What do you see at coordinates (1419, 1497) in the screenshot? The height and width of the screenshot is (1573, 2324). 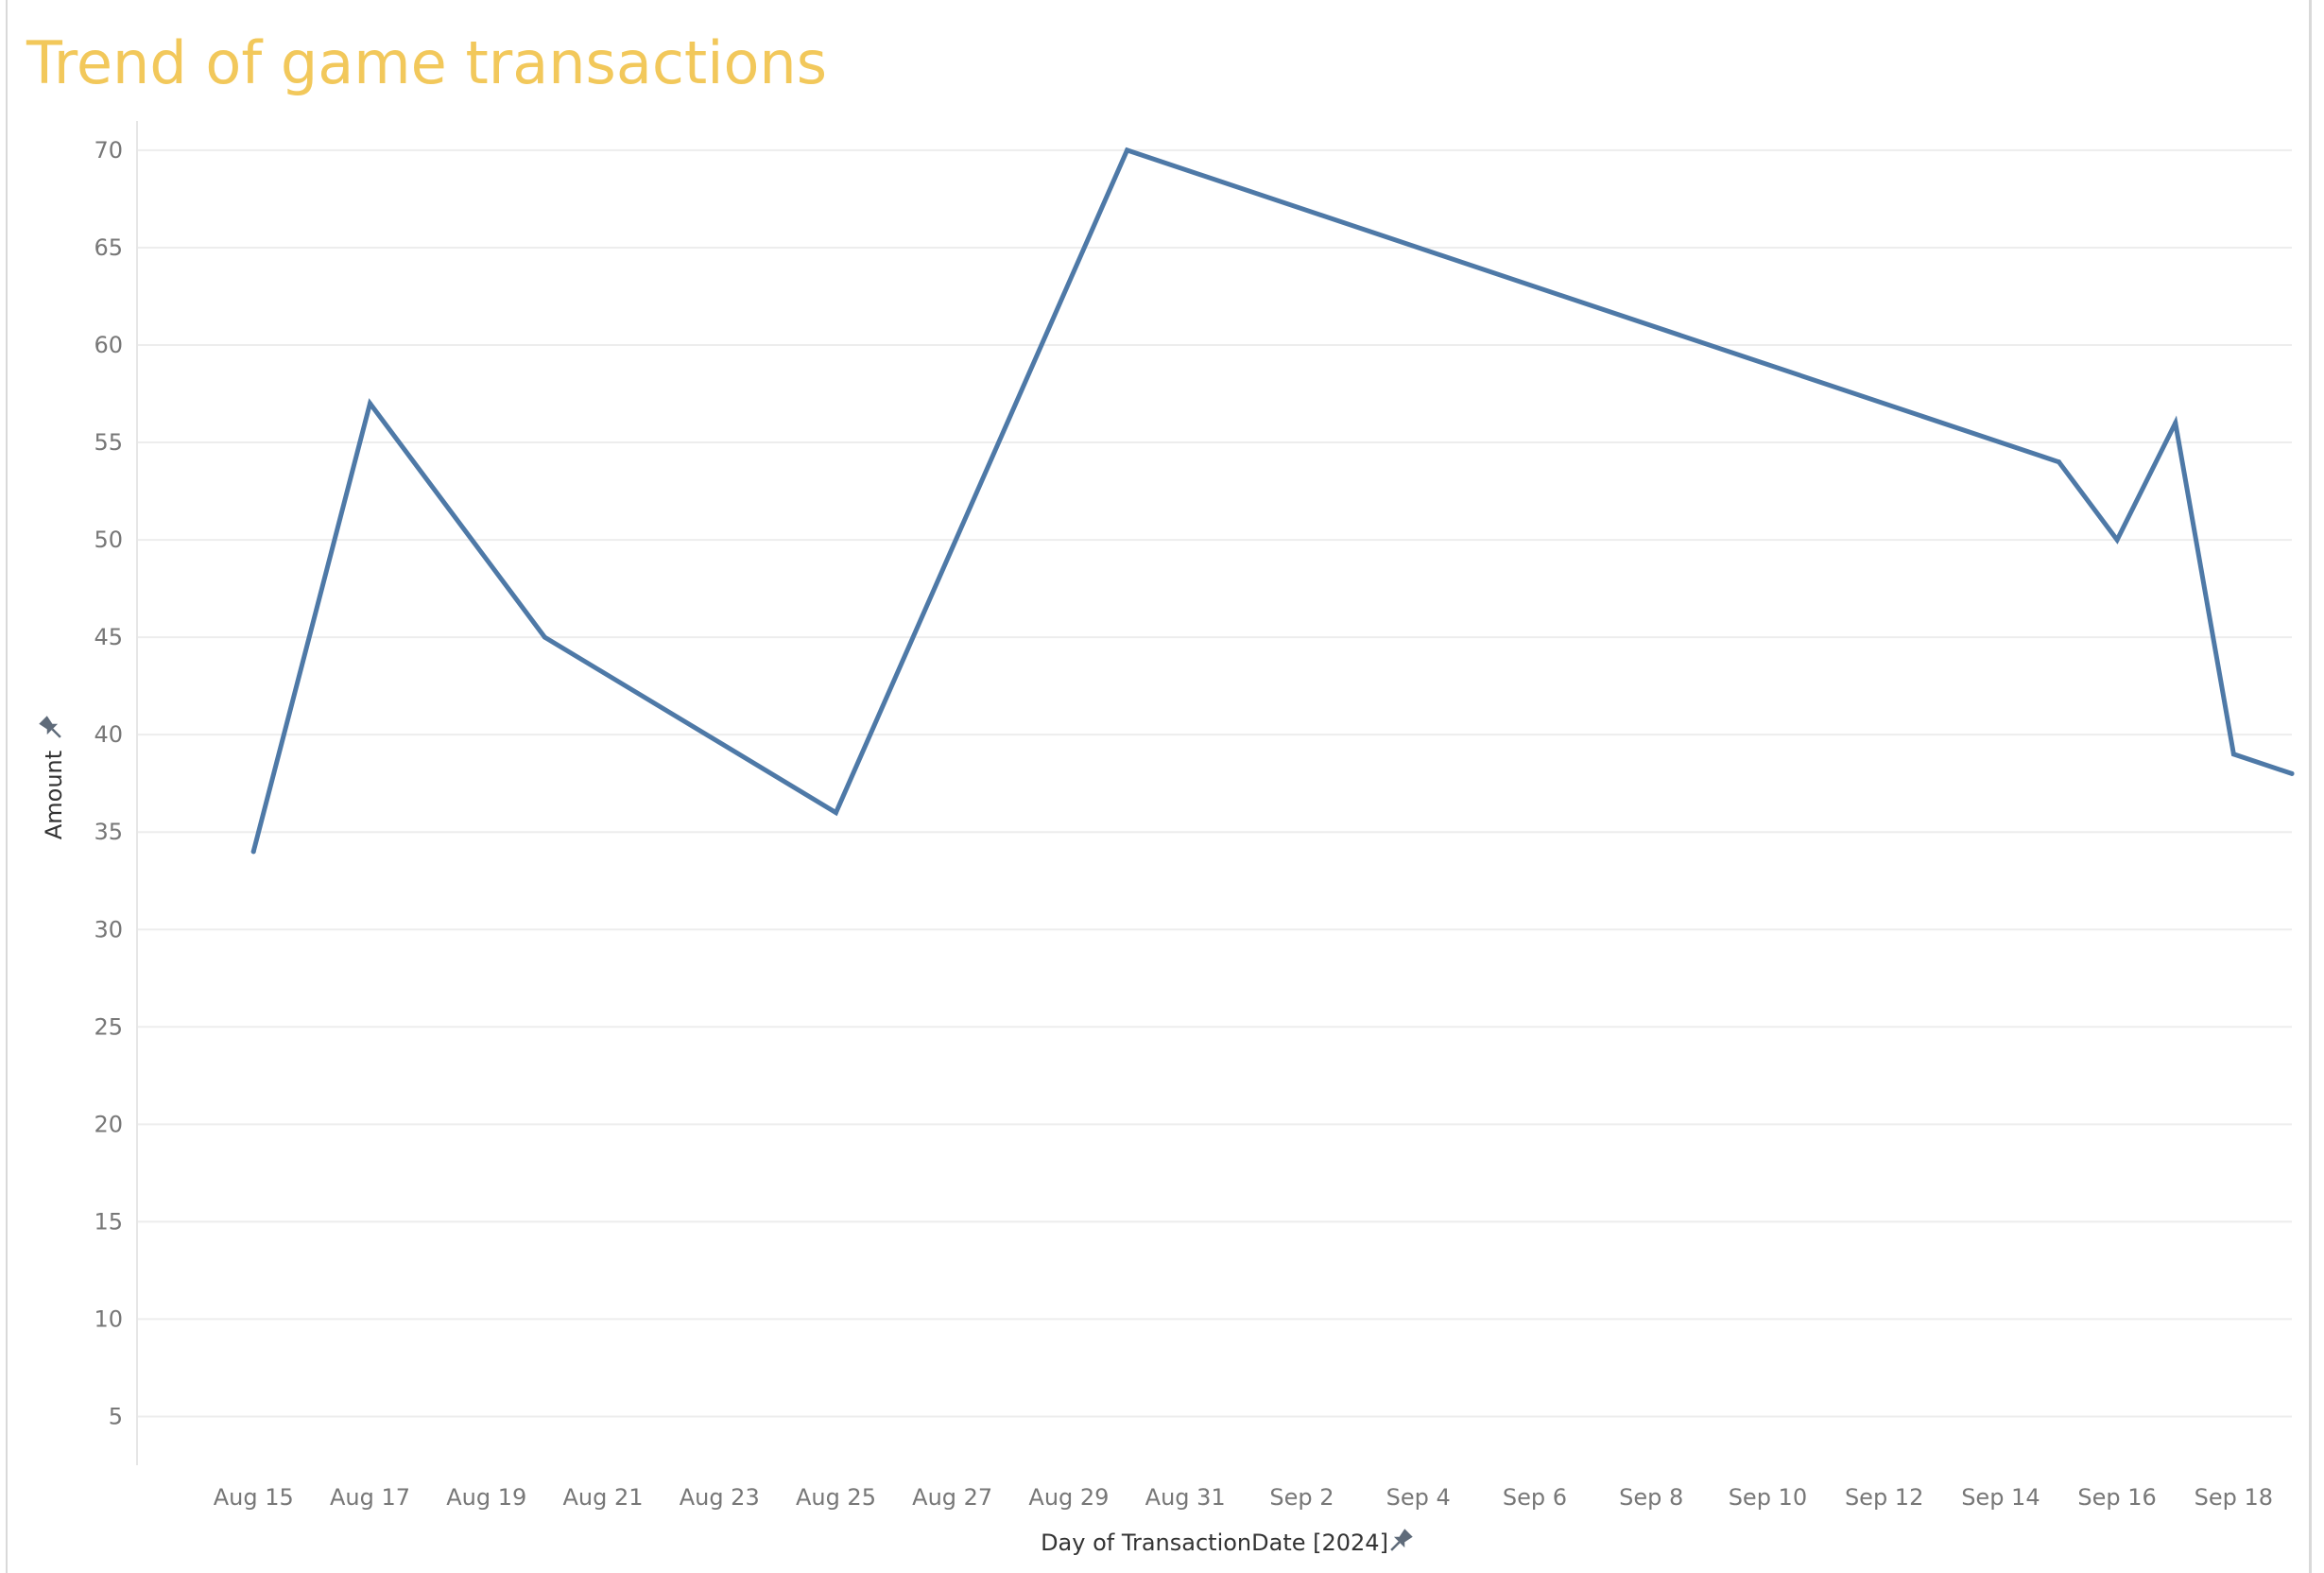 I see `x-tick-label: Sep 4` at bounding box center [1419, 1497].